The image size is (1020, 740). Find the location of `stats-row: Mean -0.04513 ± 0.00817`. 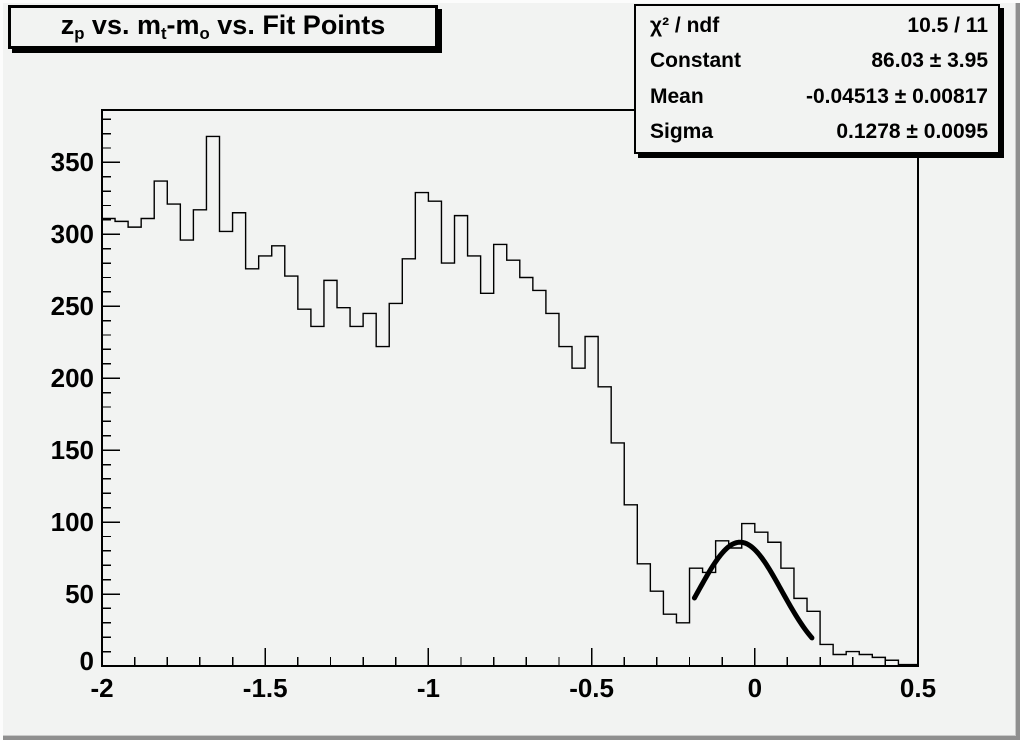

stats-row: Mean -0.04513 ± 0.00817 is located at coordinates (817, 97).